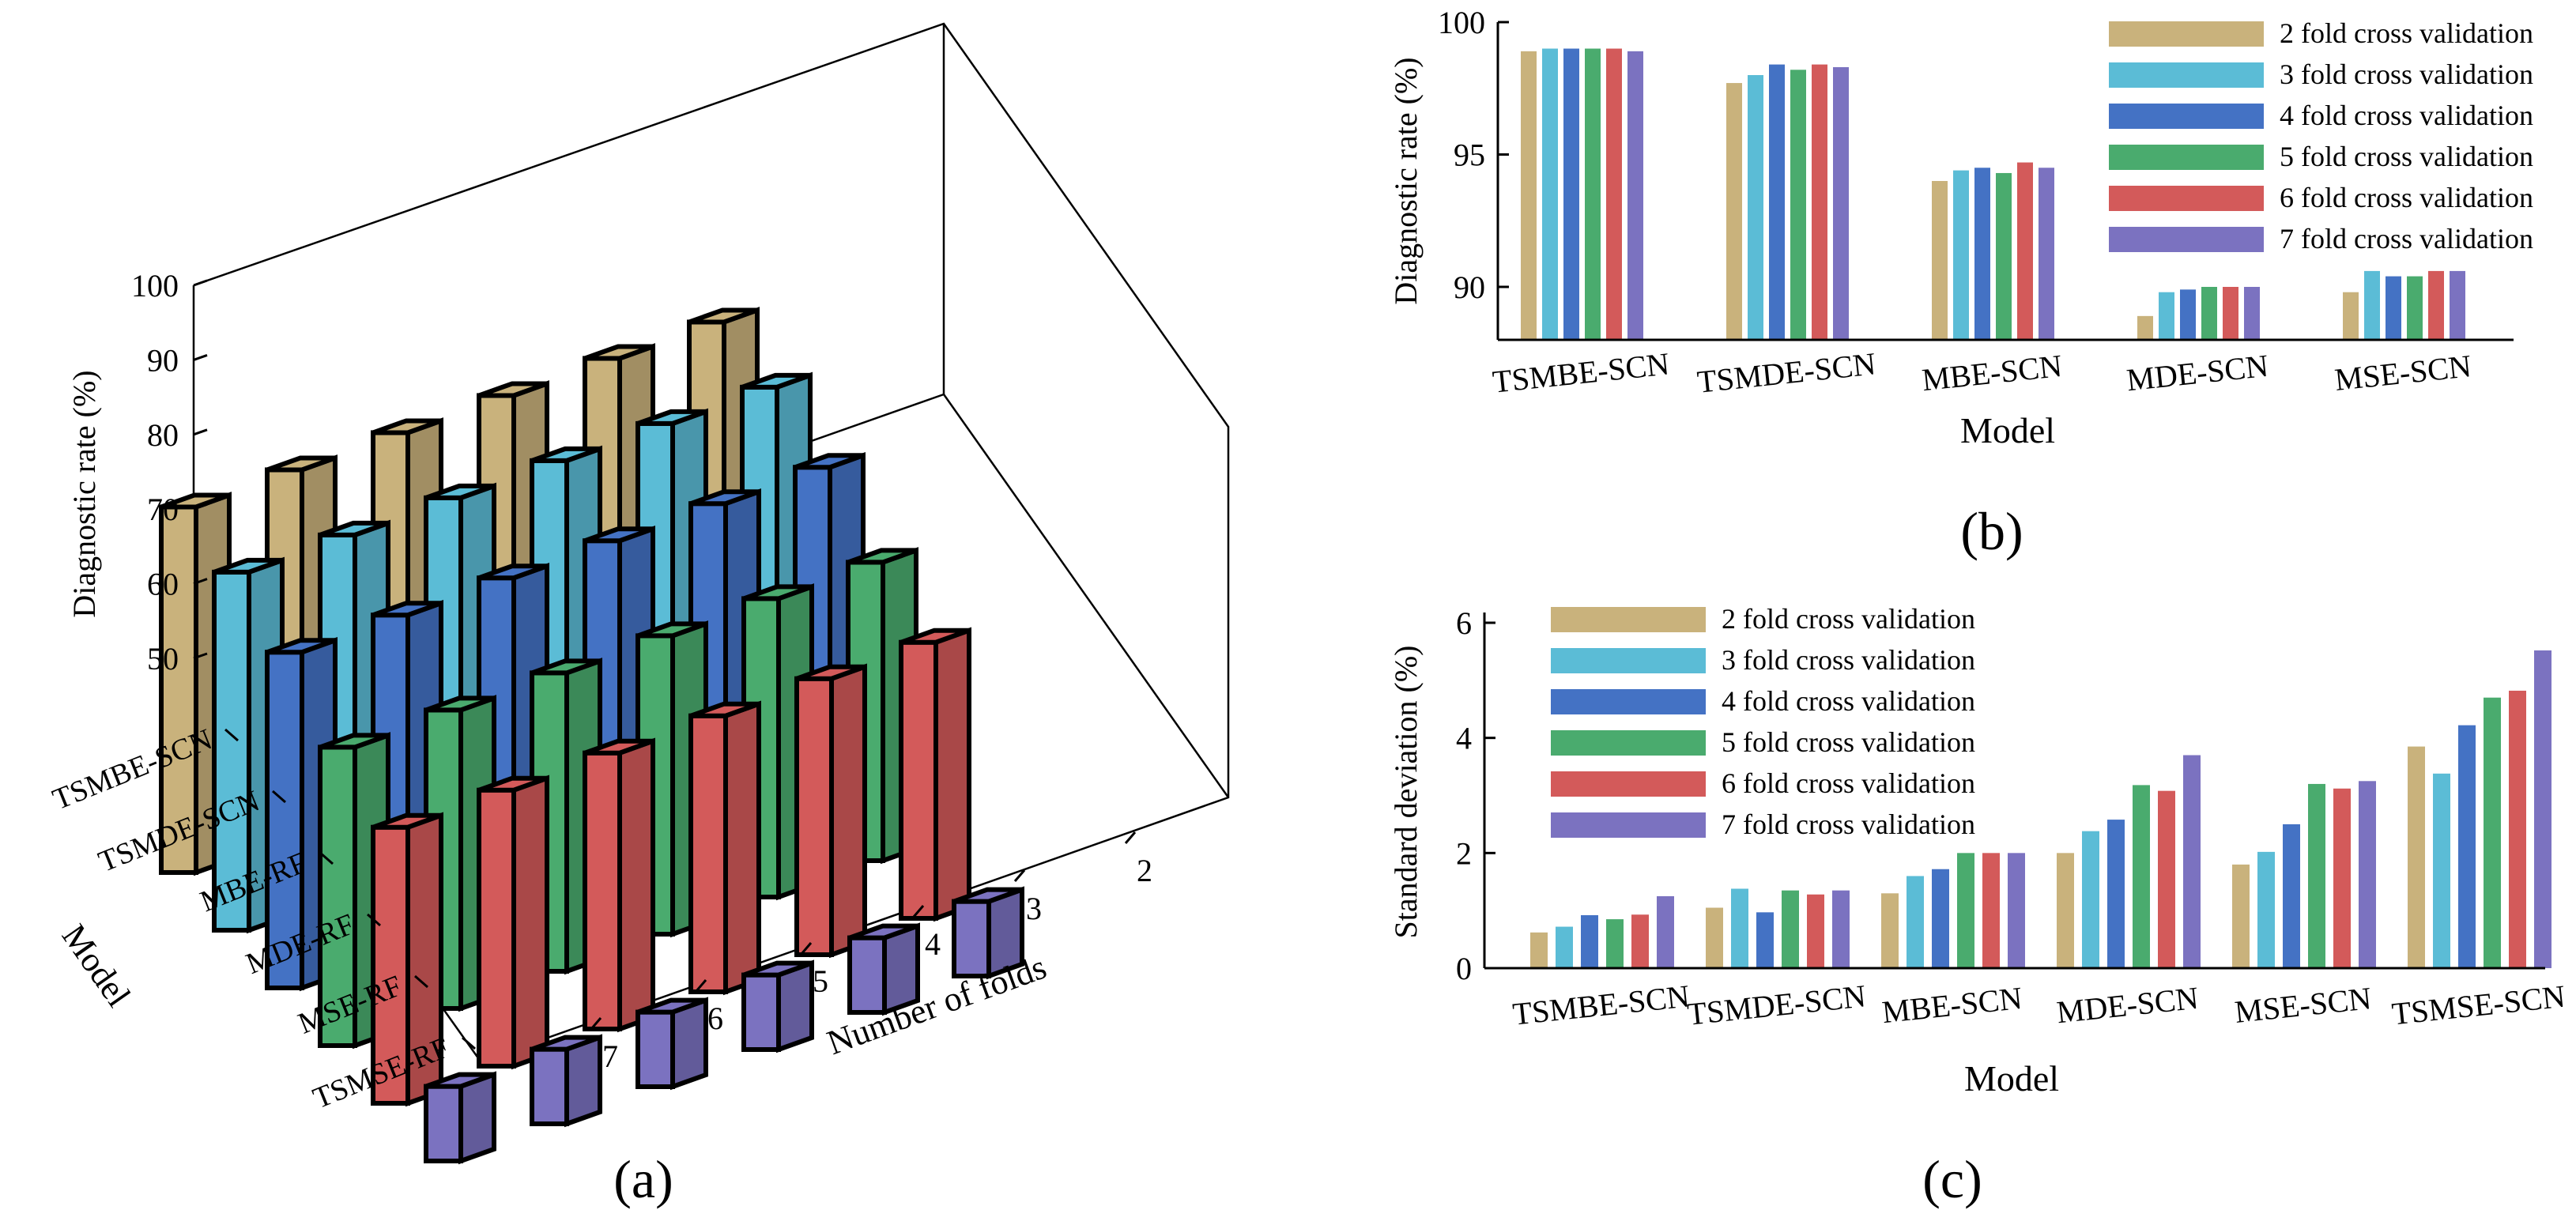  What do you see at coordinates (1849, 783) in the screenshot?
I see `legend-label-fold-6: 6 fold cross validation` at bounding box center [1849, 783].